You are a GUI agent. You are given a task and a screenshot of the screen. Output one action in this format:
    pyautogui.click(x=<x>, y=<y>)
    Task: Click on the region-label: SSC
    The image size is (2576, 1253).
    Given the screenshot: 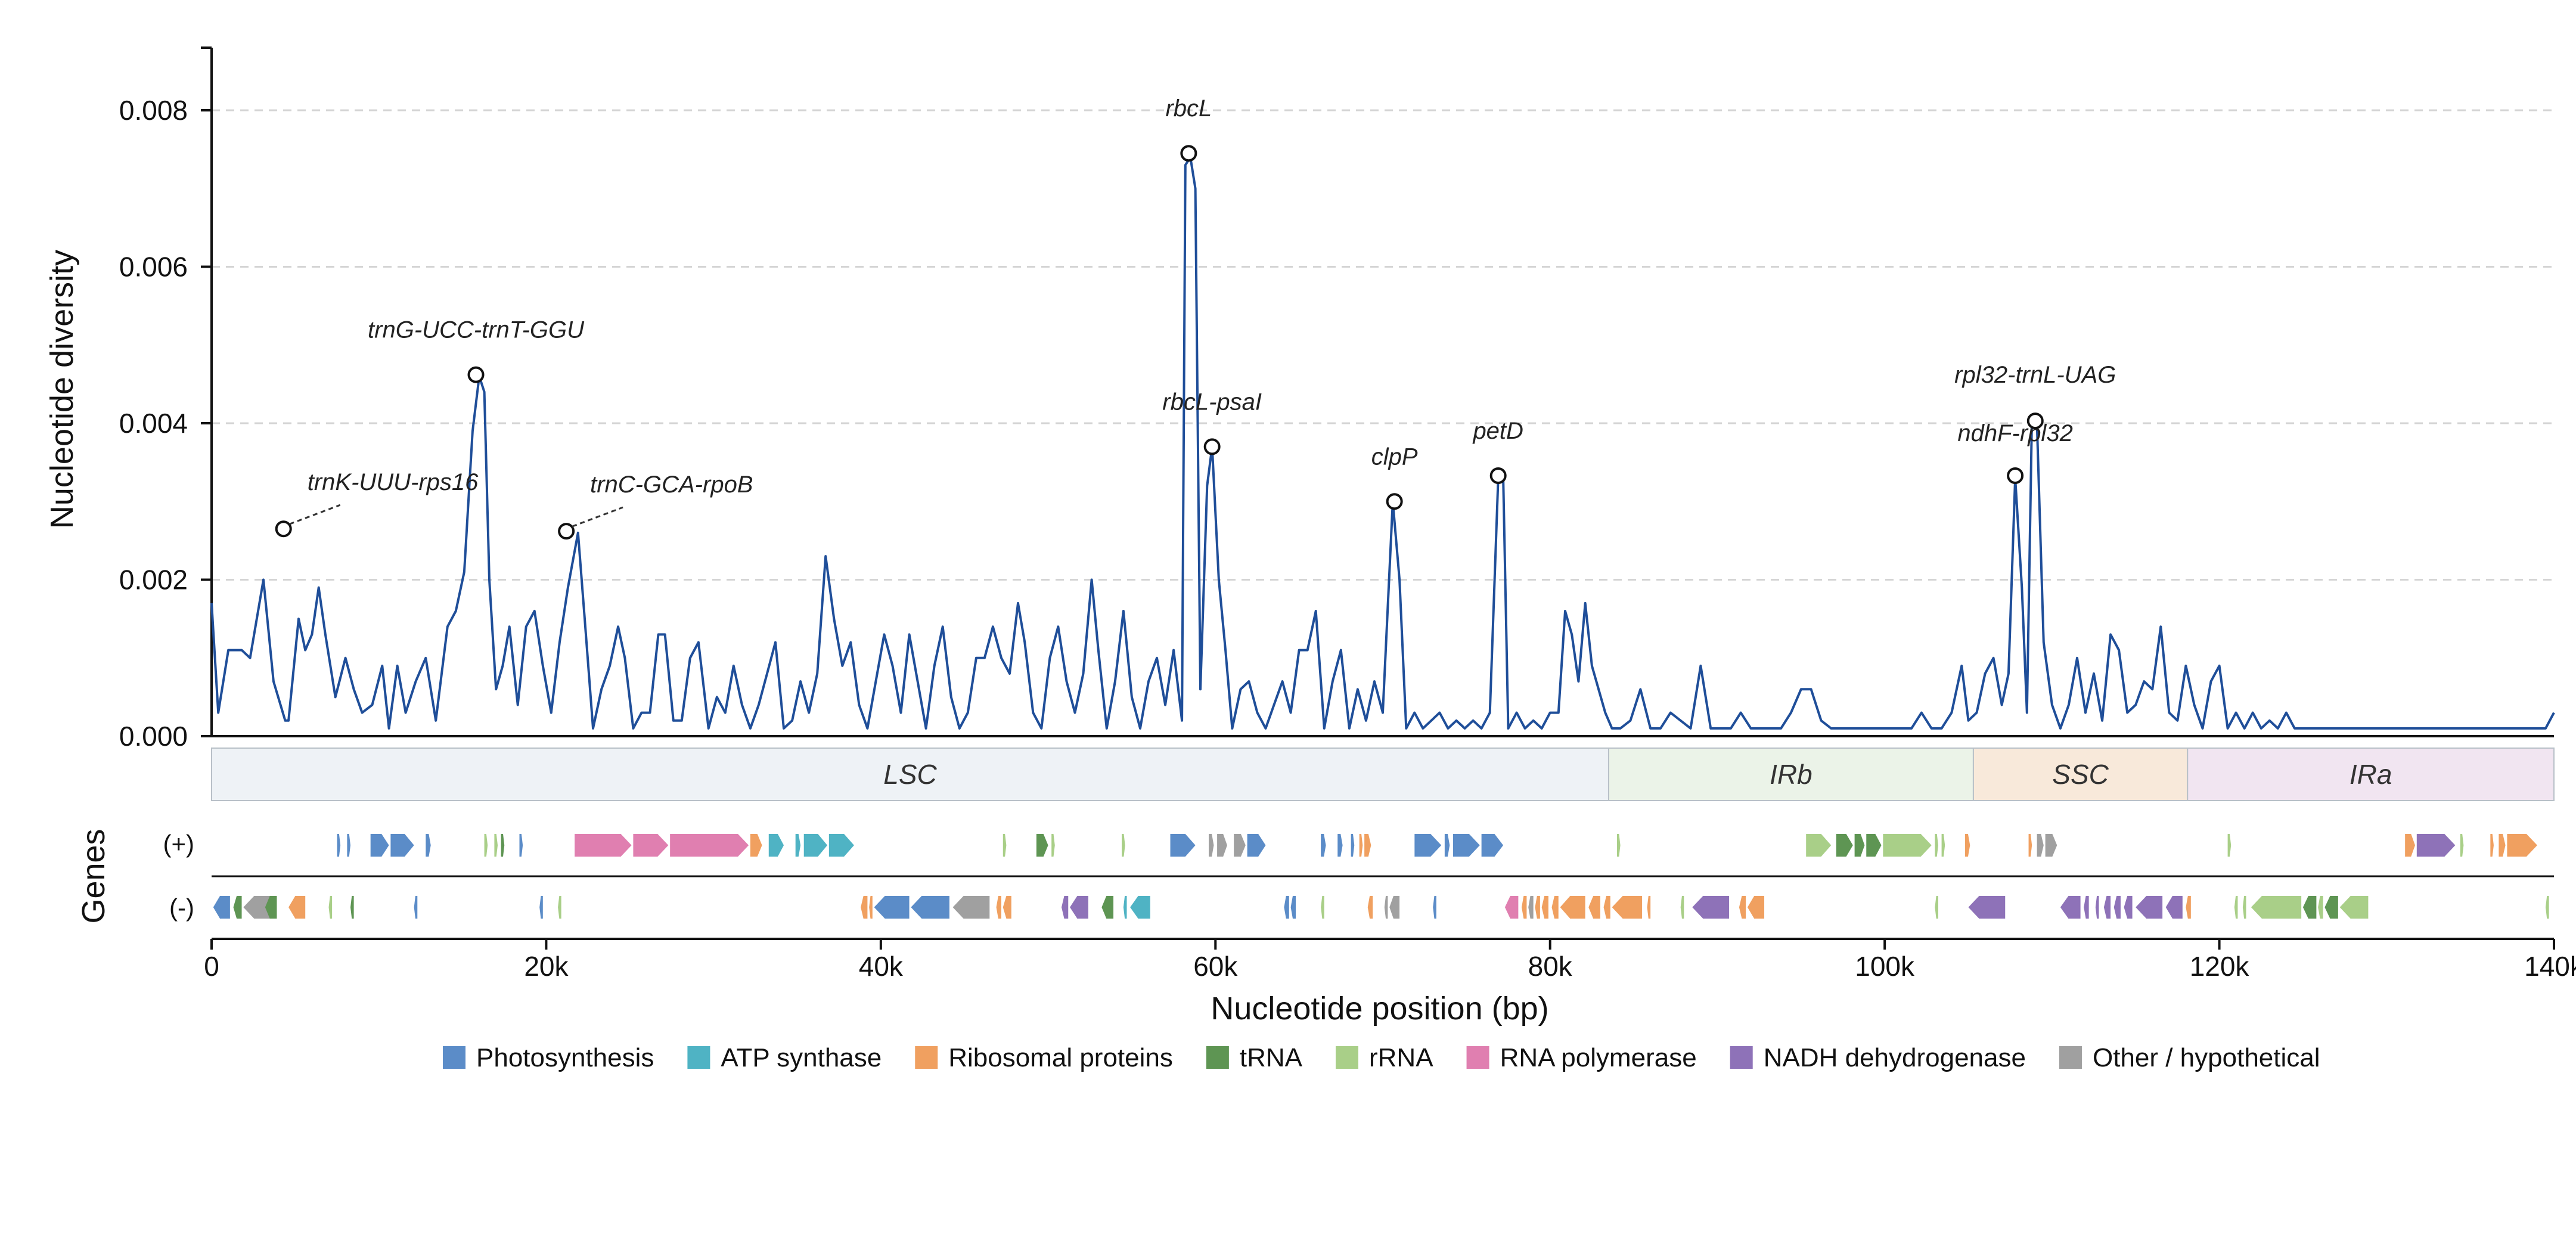 What is the action you would take?
    pyautogui.click(x=2080, y=774)
    